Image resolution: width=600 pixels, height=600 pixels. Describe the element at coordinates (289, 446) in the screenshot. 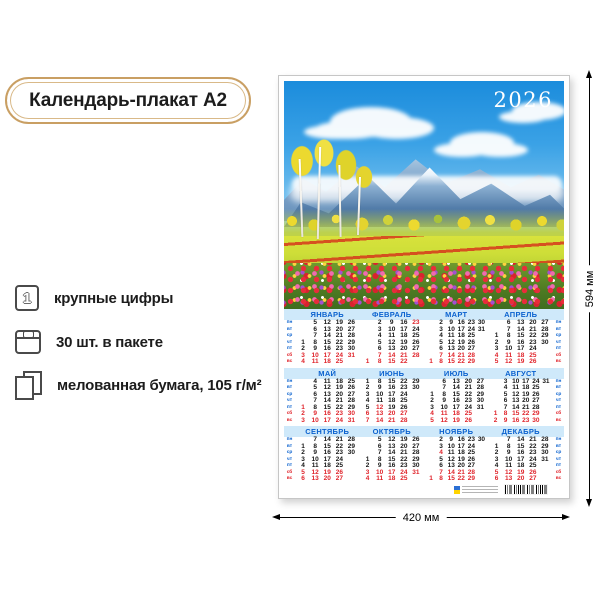

I see `weekday-label: вт` at that location.